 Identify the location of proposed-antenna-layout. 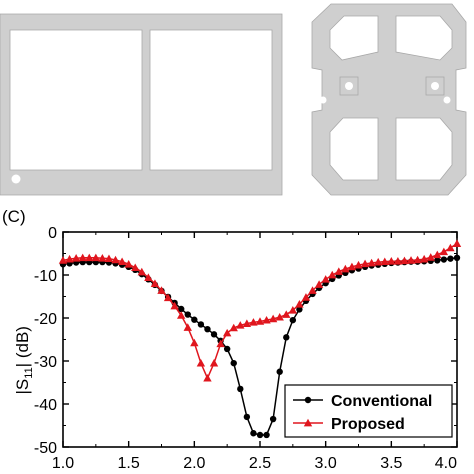
(389, 99).